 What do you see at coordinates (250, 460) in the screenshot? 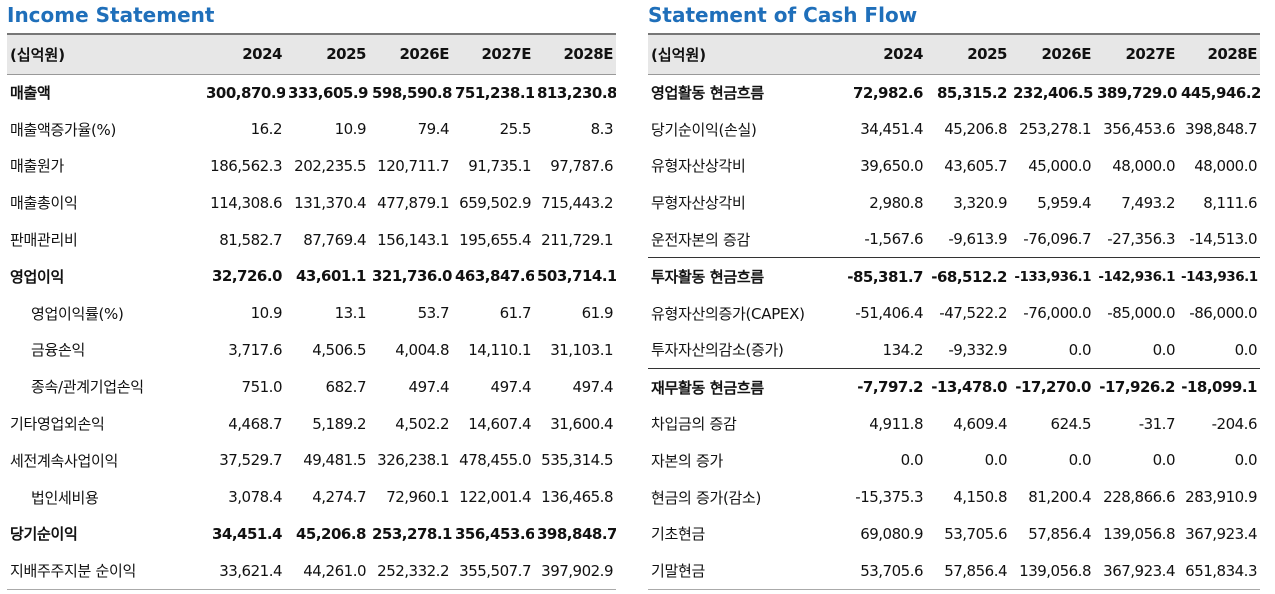
I see `cell-value: 37,529.7` at bounding box center [250, 460].